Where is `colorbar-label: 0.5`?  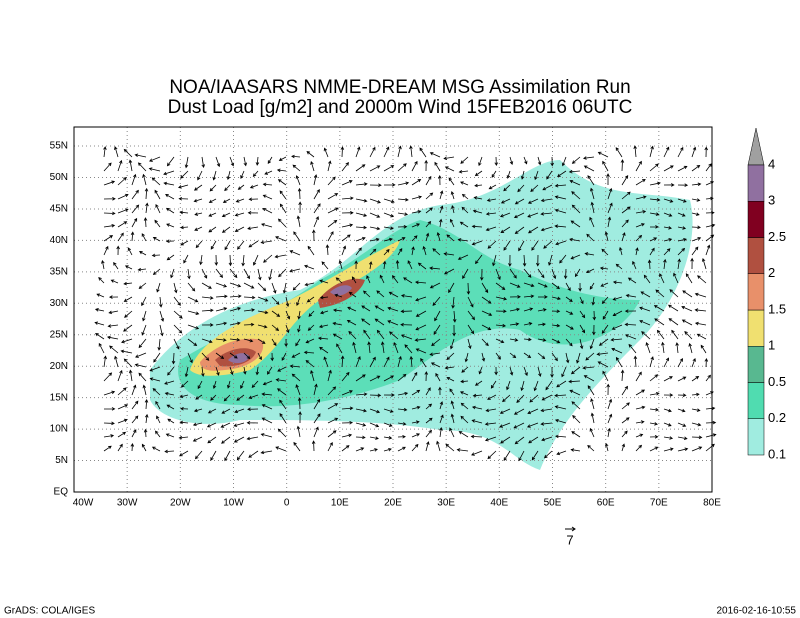 colorbar-label: 0.5 is located at coordinates (777, 381).